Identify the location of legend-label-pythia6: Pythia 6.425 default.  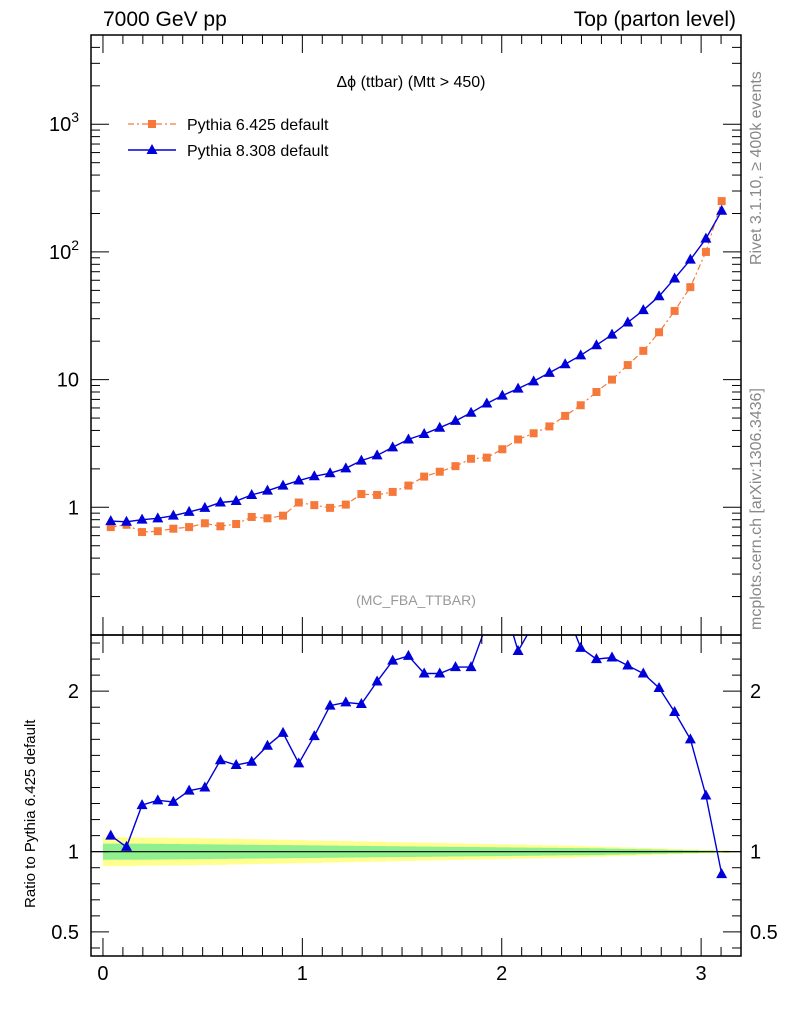
(258, 125).